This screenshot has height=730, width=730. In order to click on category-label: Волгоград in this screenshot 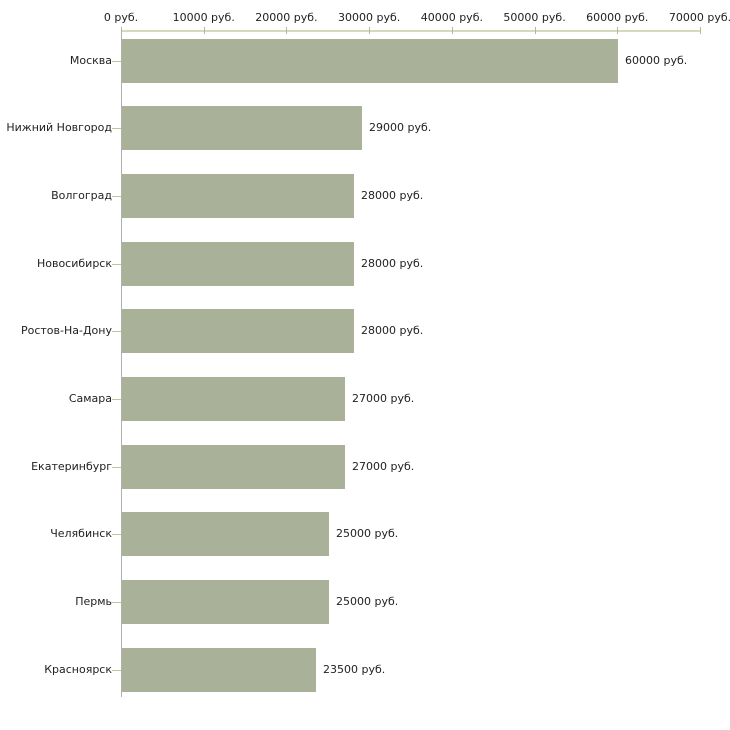, I will do `click(81, 195)`.